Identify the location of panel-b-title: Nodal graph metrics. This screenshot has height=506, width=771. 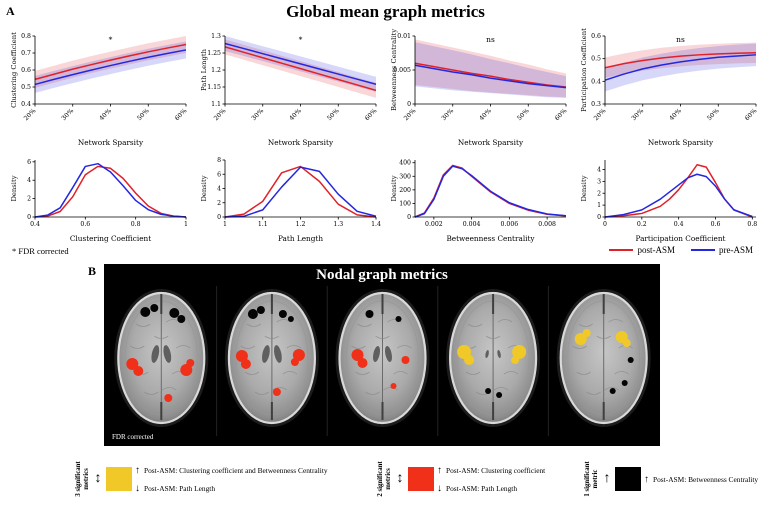
(382, 275).